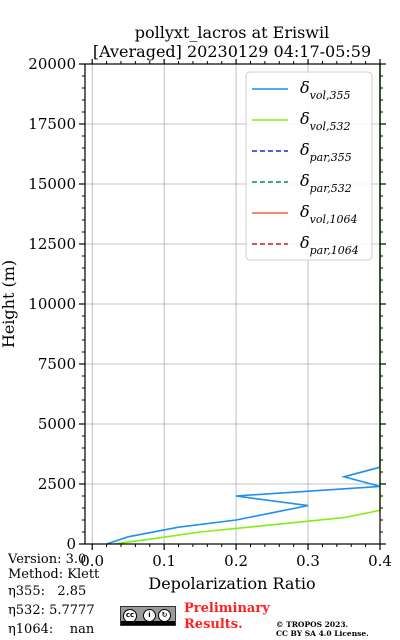 The height and width of the screenshot is (640, 400). I want to click on x-tick-label: 0.2, so click(236, 561).